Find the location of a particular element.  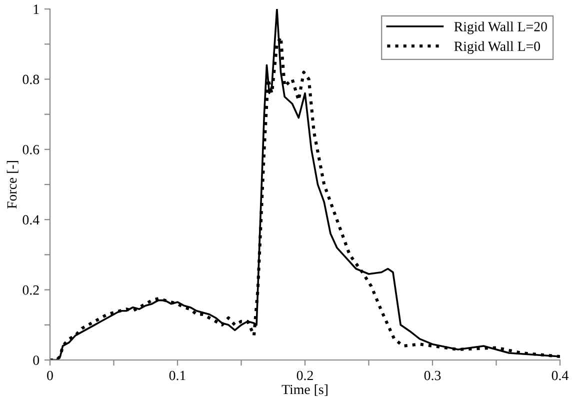

y-tick-label: 0.8 is located at coordinates (31, 79).